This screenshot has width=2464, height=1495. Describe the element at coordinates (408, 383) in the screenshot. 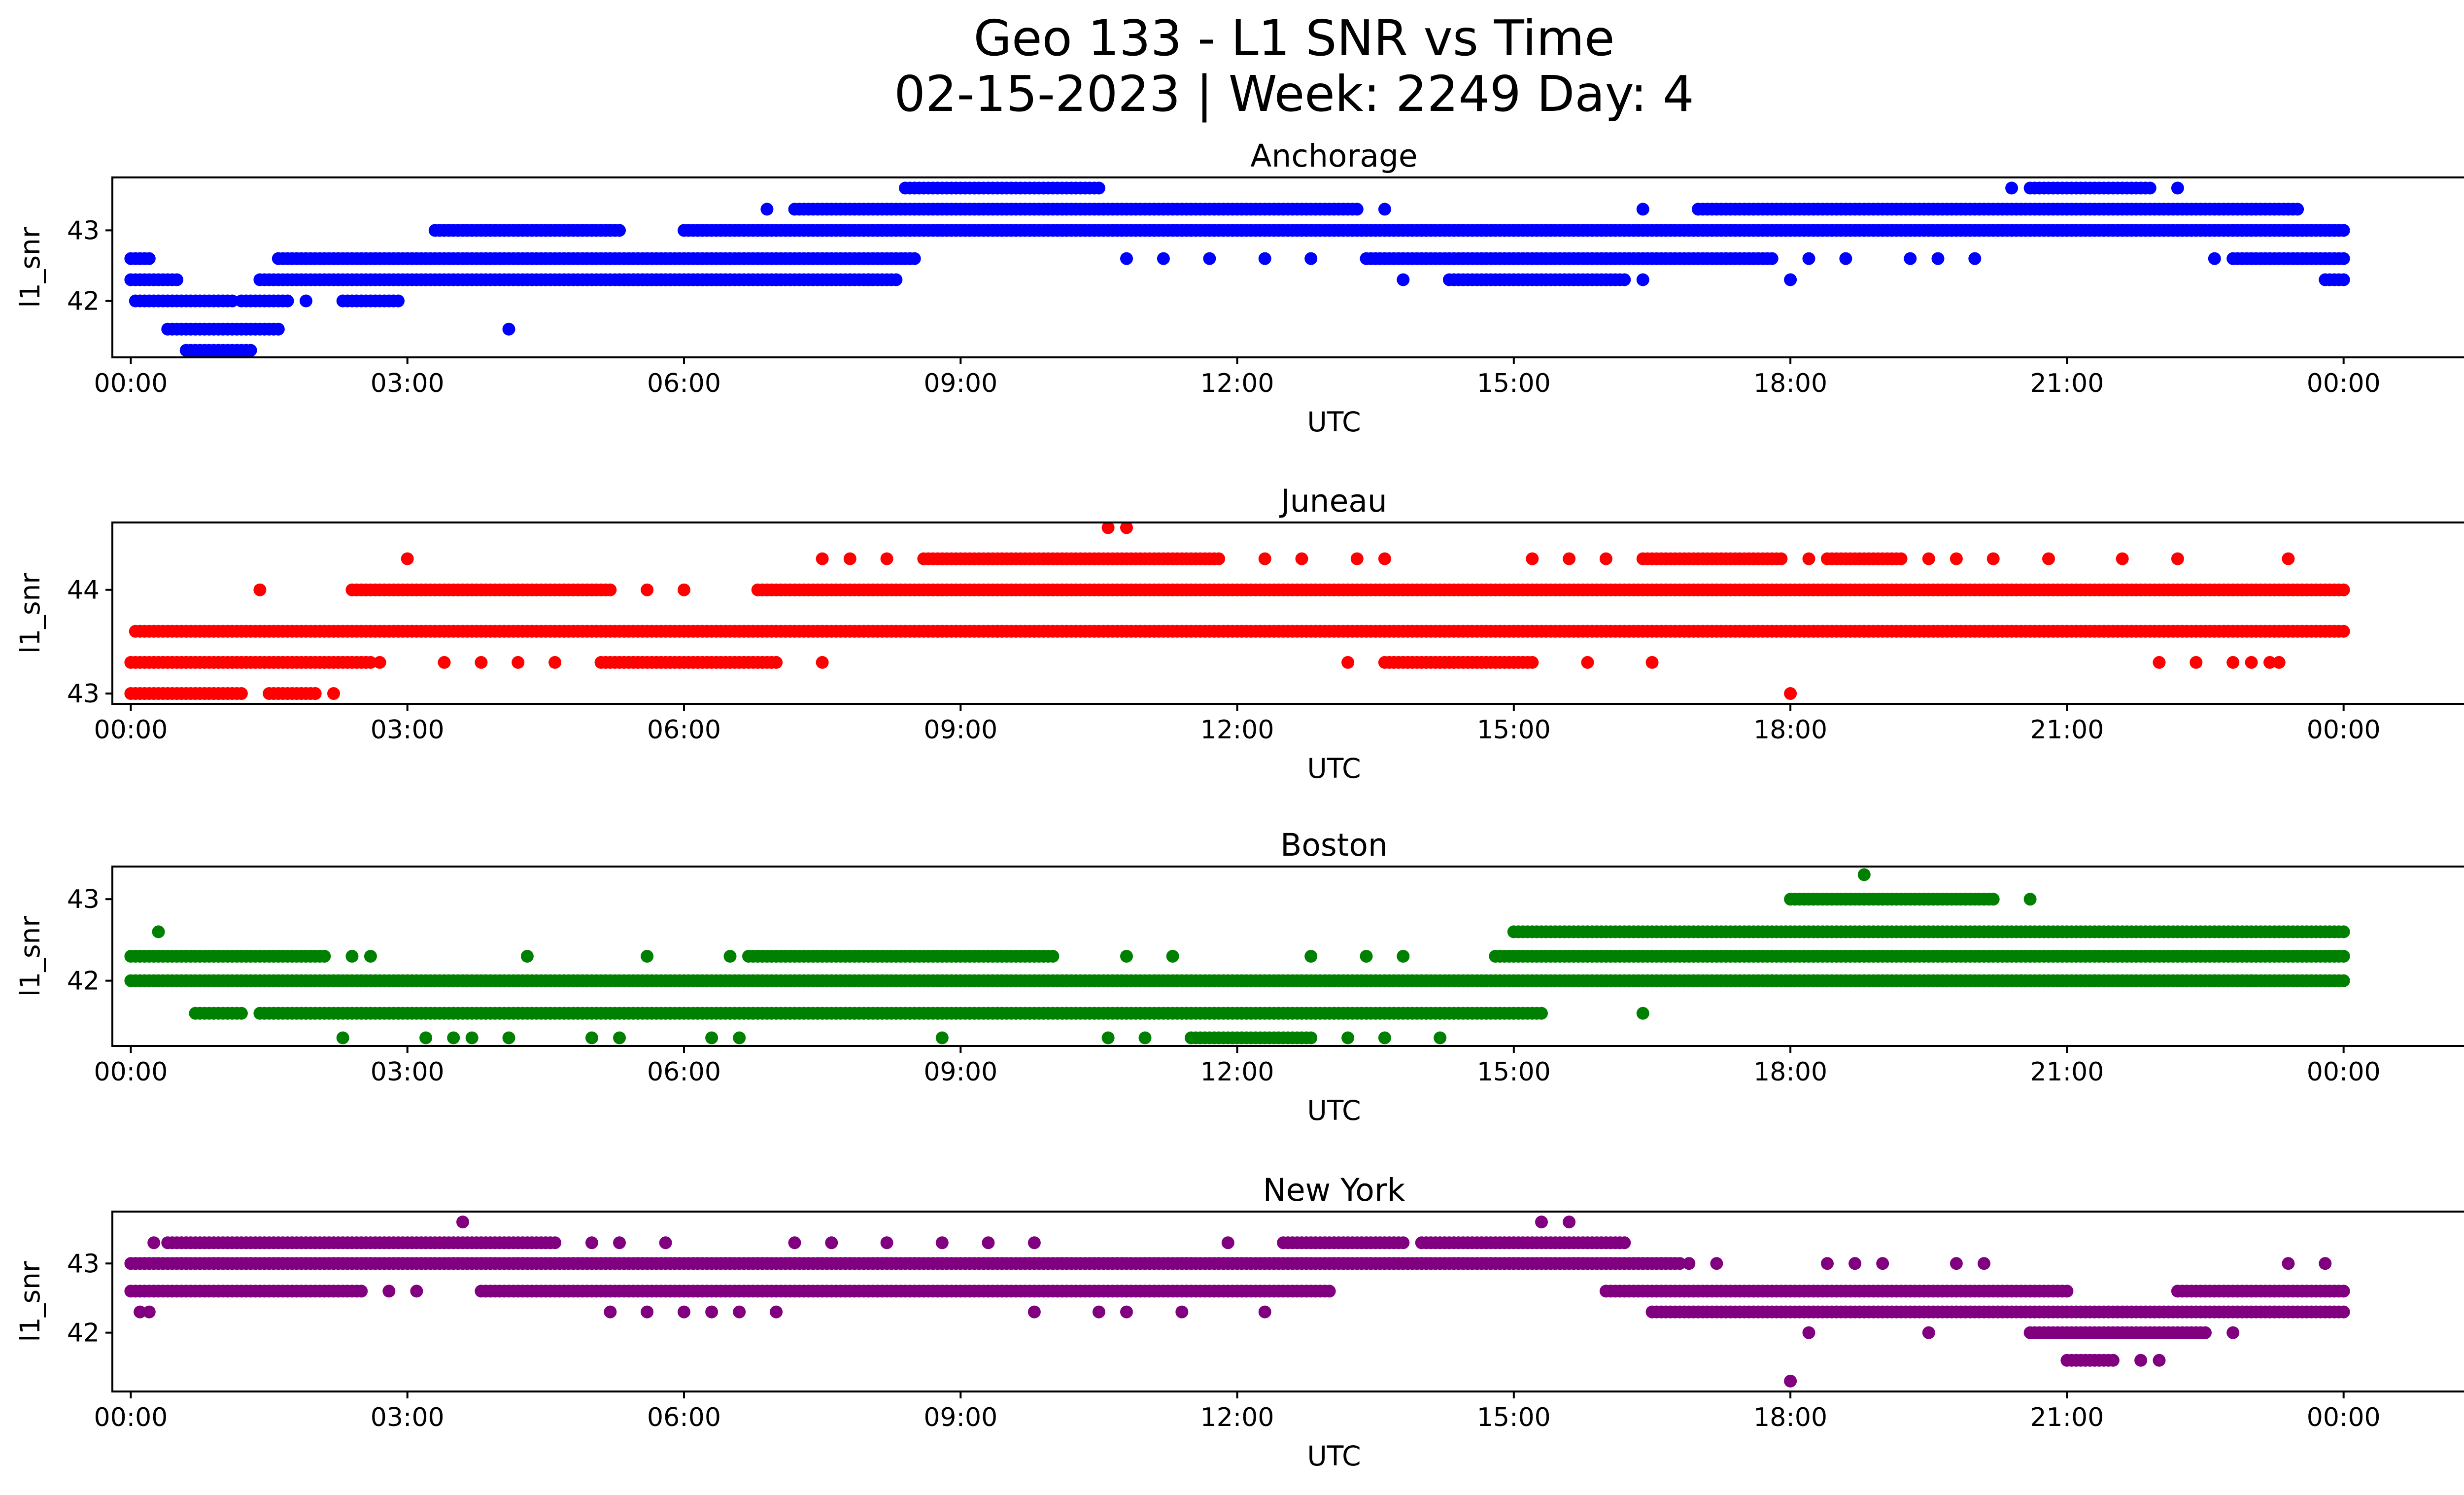

I see `x-tick-label: 03:00` at that location.